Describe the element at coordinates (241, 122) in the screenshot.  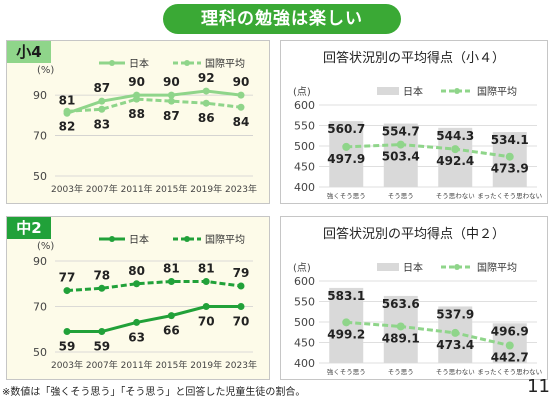
I see `data-label-intl: 84` at that location.